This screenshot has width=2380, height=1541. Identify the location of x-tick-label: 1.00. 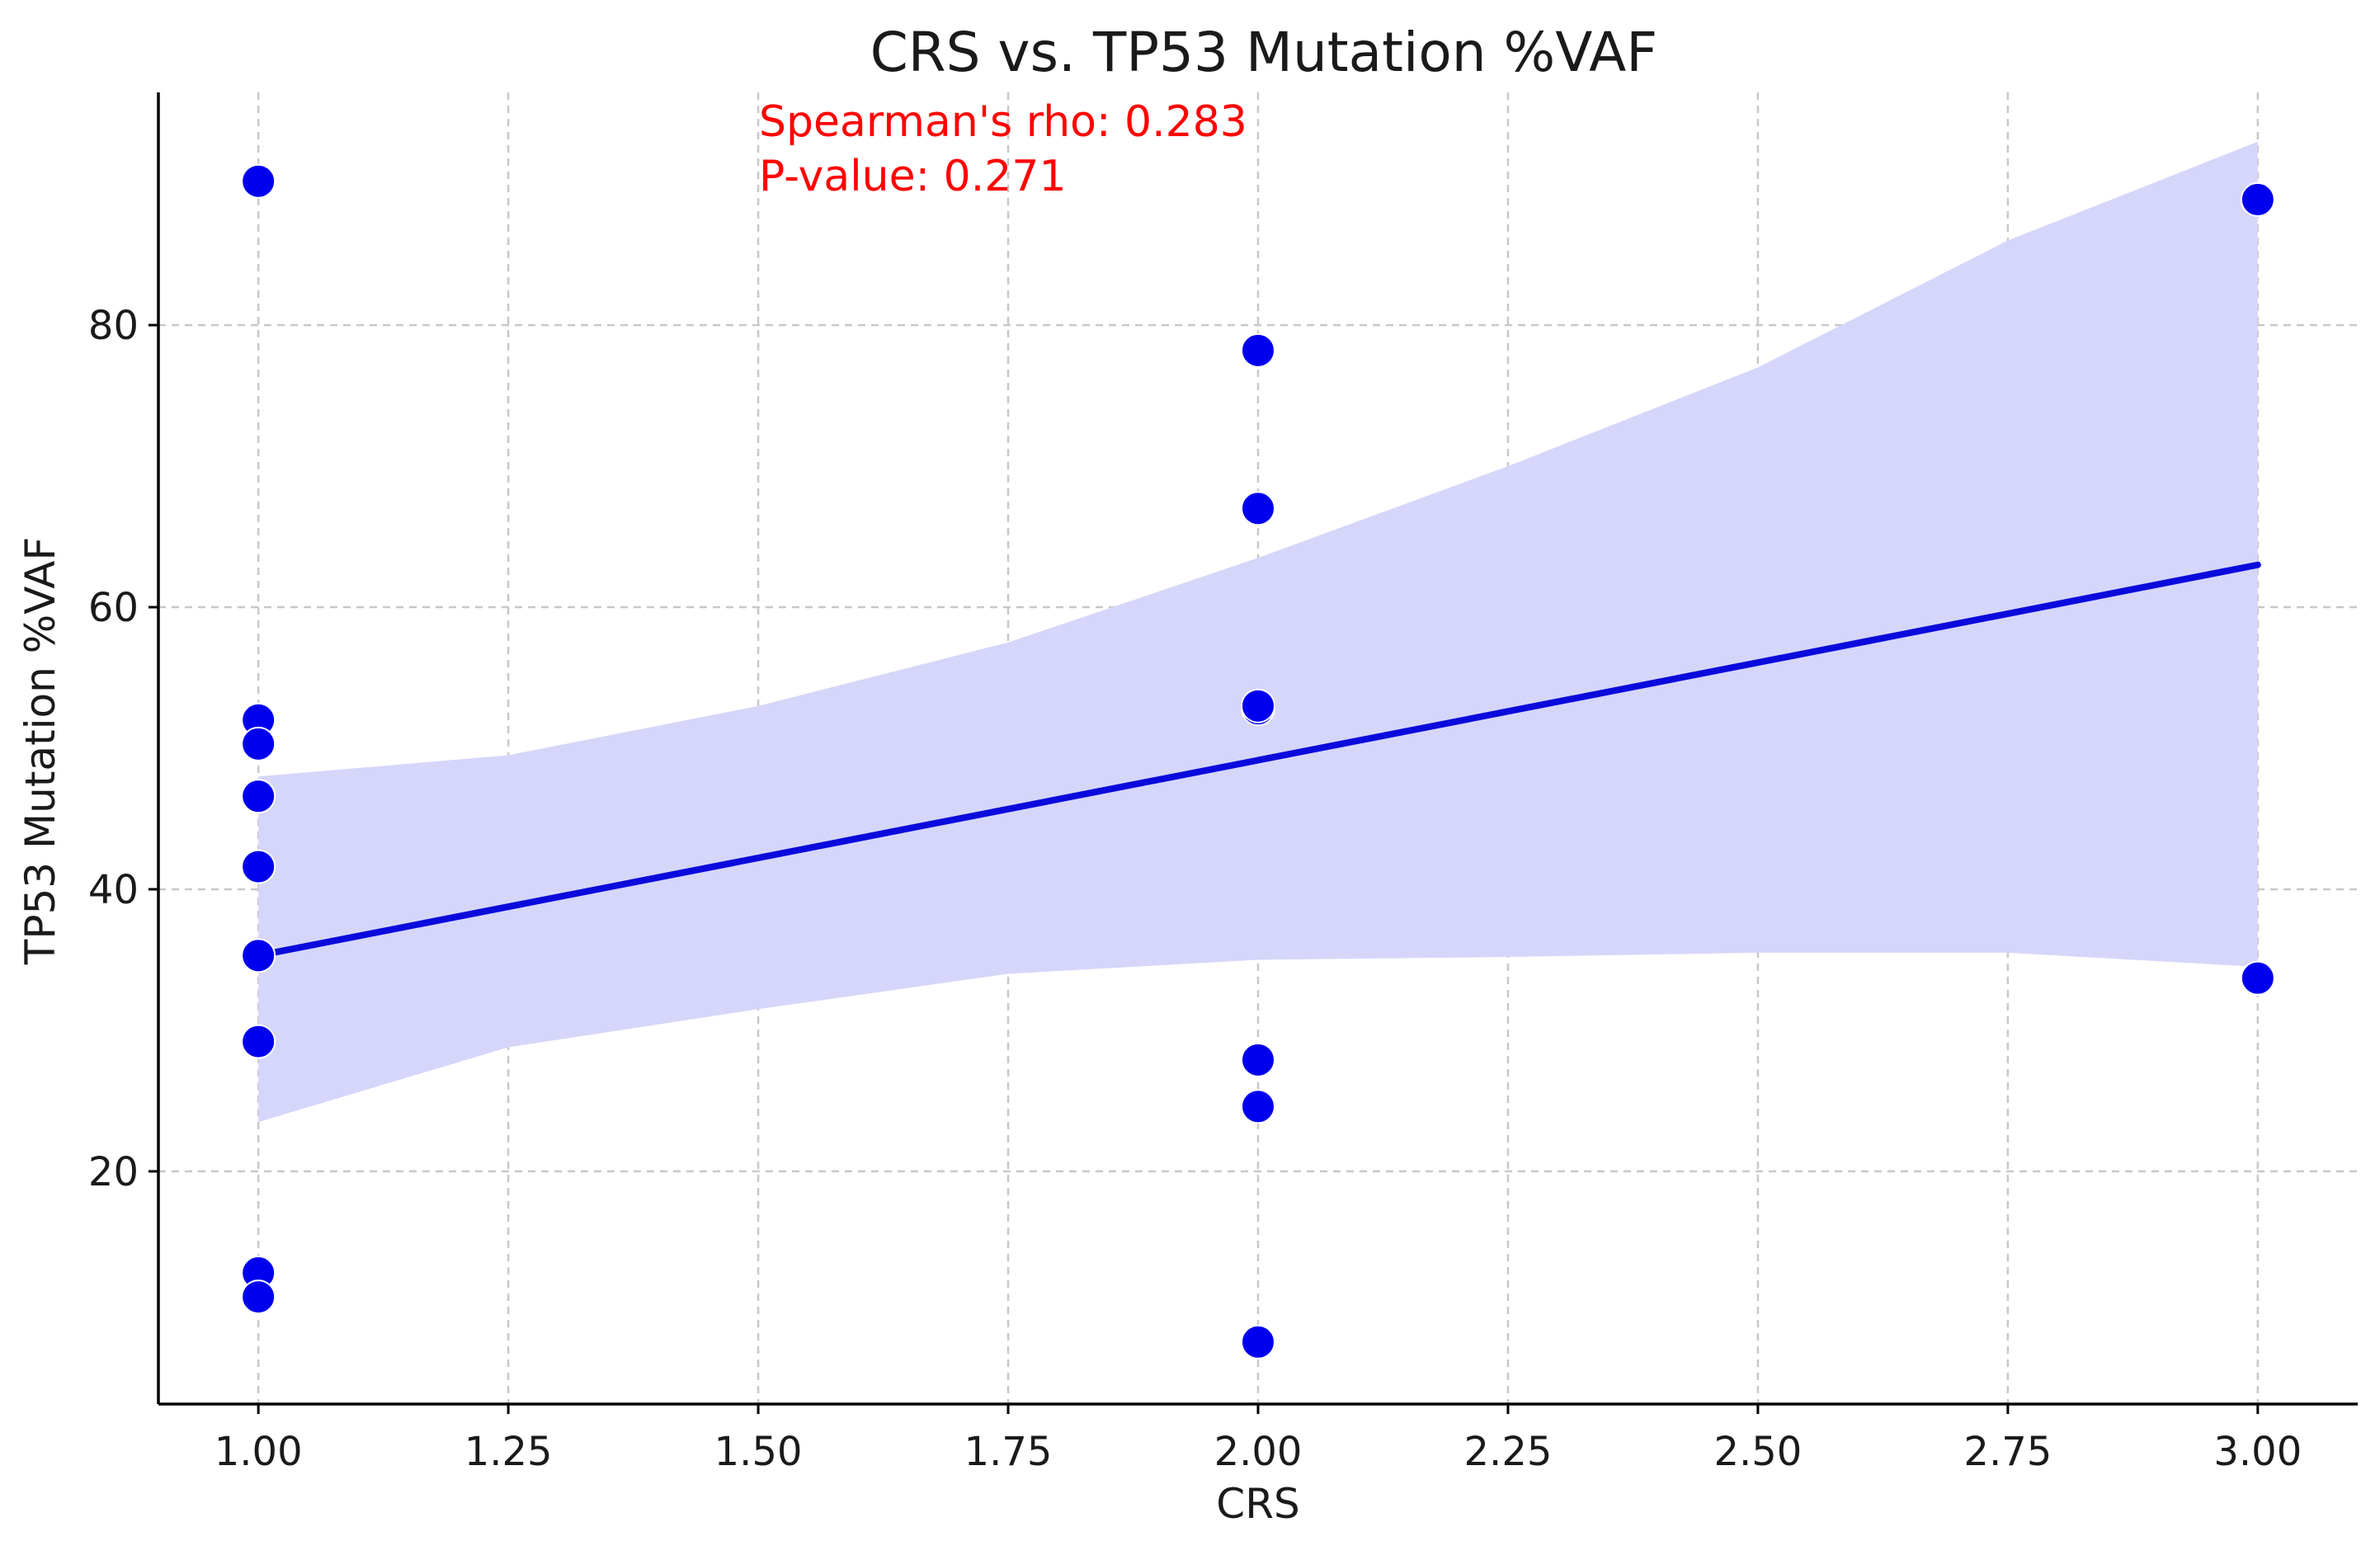
(258, 1452).